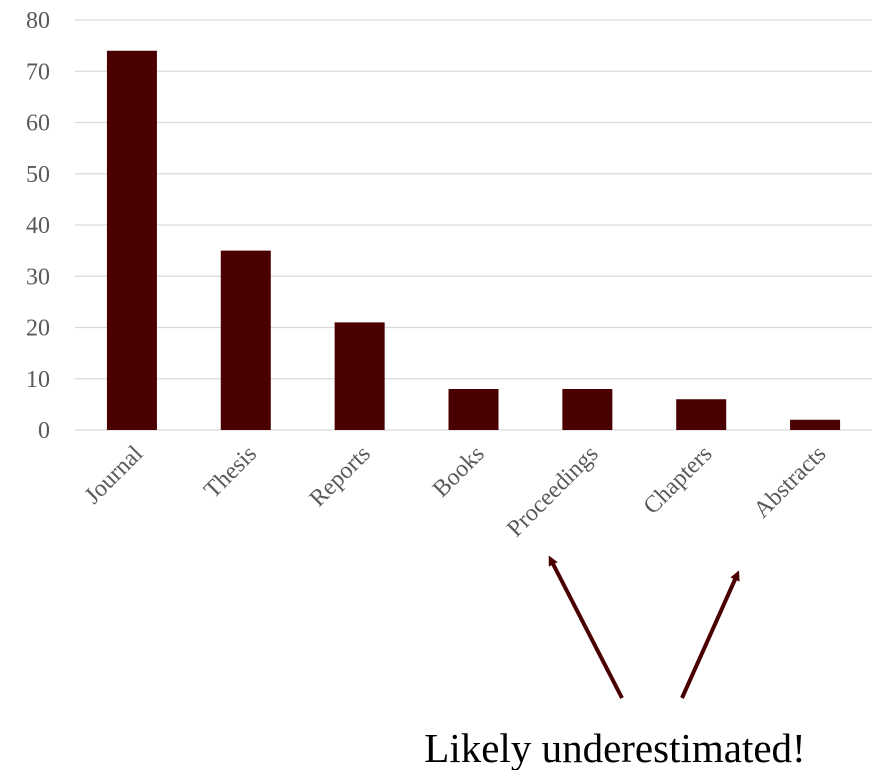  What do you see at coordinates (552, 491) in the screenshot?
I see `x-tick-label-proceedings: Proceedings` at bounding box center [552, 491].